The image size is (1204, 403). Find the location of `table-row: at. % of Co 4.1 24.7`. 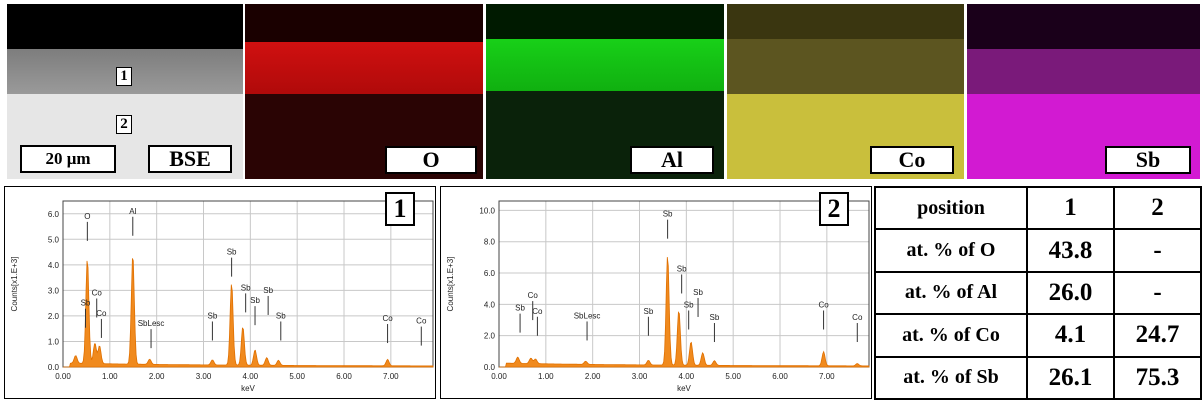

table-row: at. % of Co 4.1 24.7 is located at coordinates (1038, 335).